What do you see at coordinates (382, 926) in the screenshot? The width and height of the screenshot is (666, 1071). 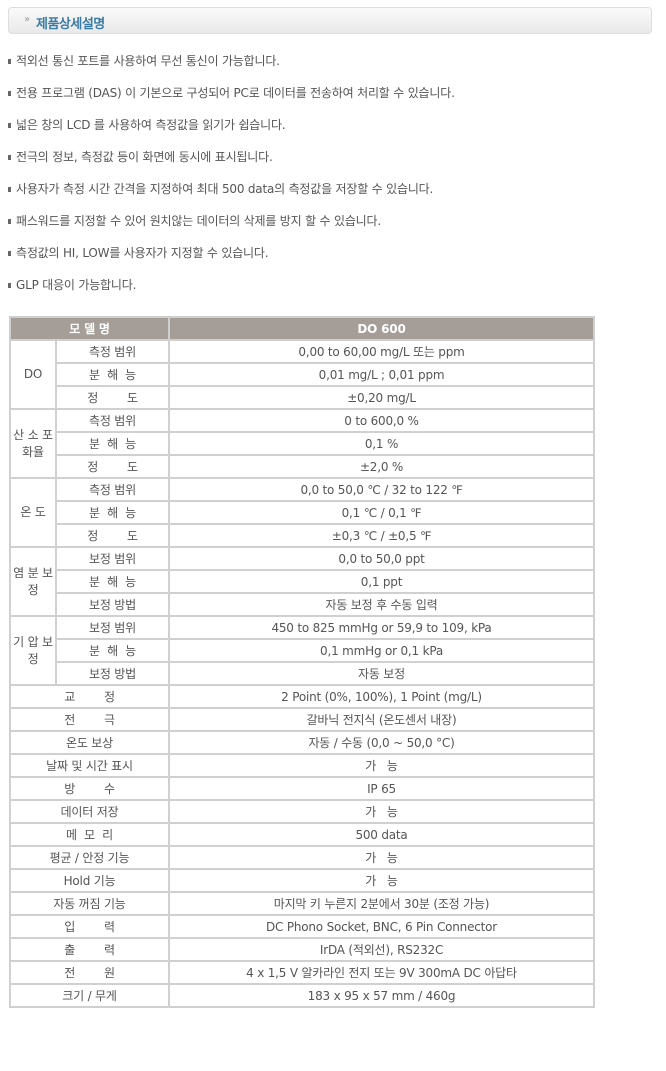 I see `row-value: DC Phono Socket, BNC, 6 Pin Connector` at bounding box center [382, 926].